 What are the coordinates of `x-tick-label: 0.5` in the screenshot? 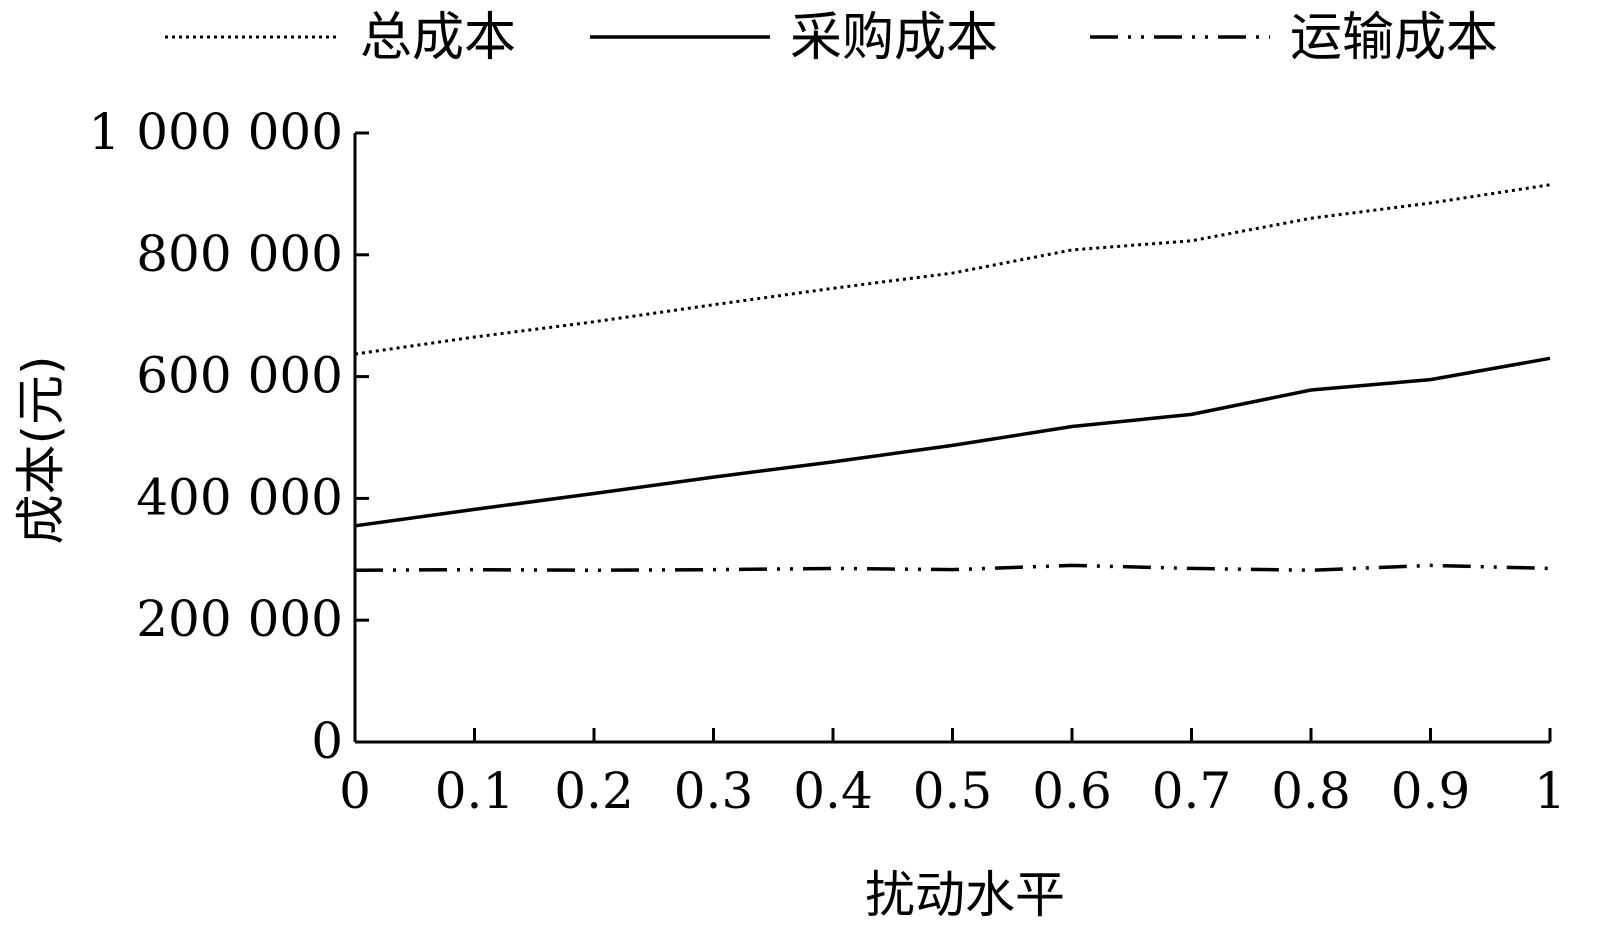 It's located at (953, 791).